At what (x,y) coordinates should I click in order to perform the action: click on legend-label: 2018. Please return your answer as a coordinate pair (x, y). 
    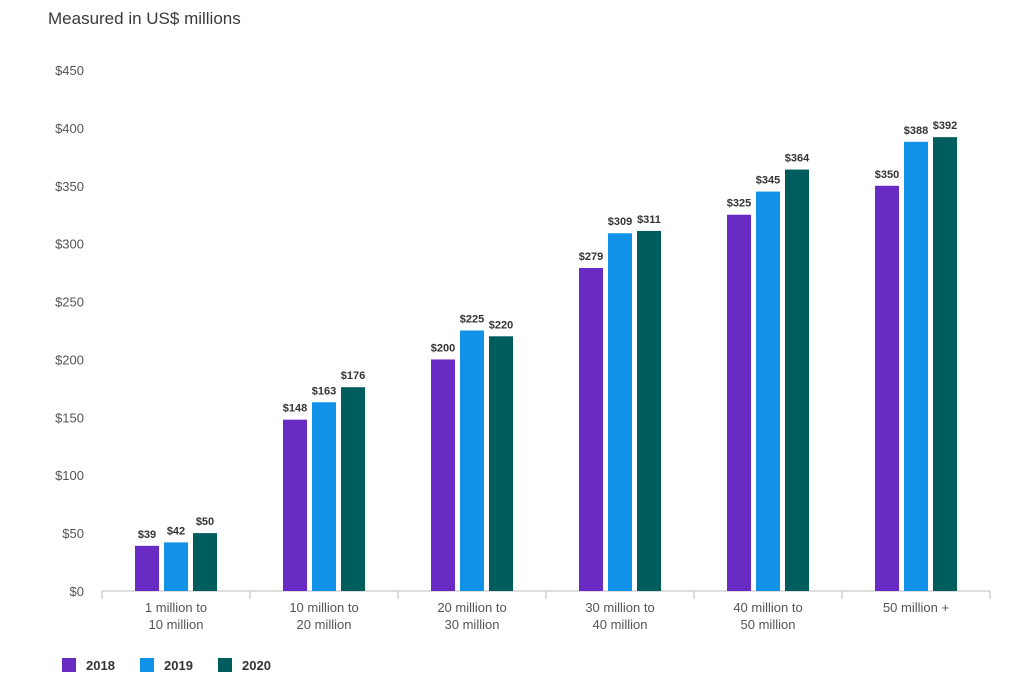
    Looking at the image, I should click on (100, 665).